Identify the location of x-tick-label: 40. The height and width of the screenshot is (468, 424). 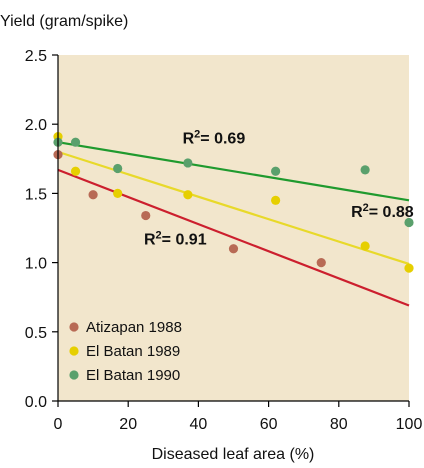
(199, 424).